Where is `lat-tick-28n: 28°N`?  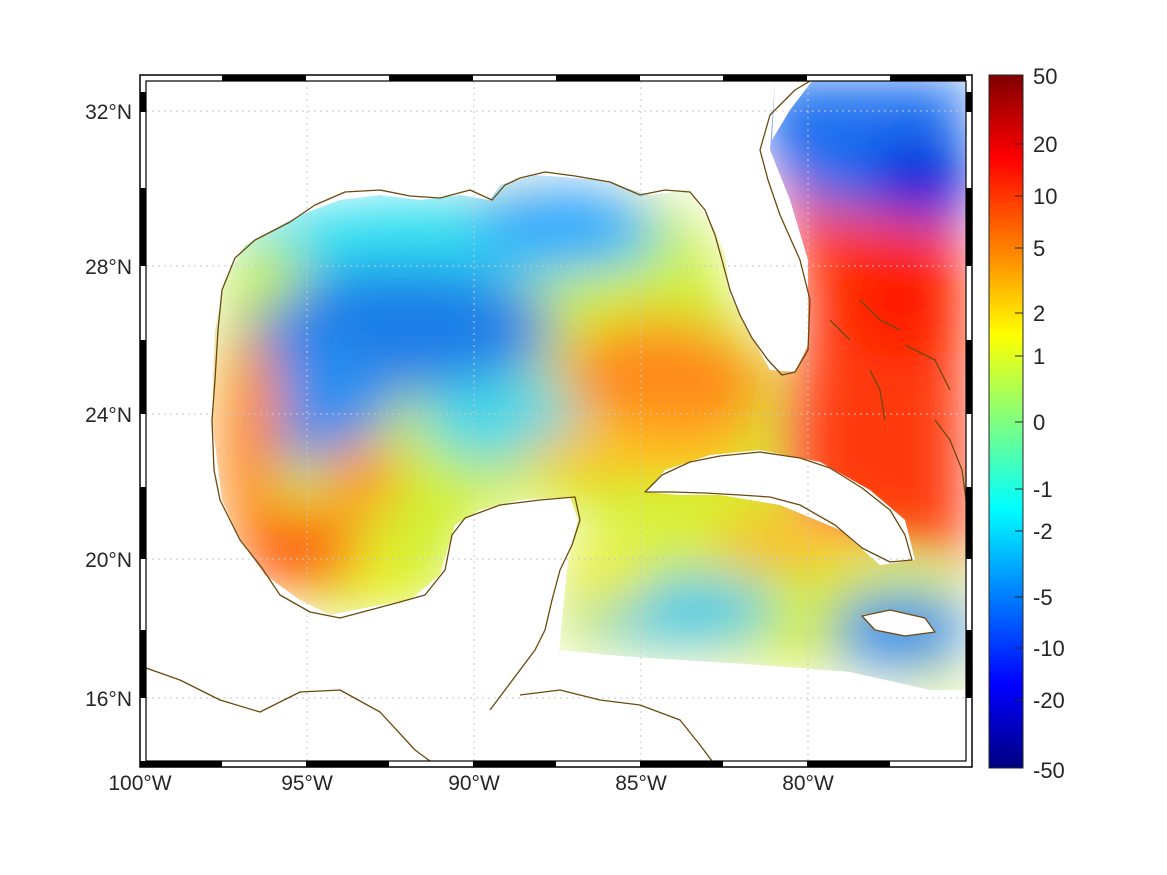 lat-tick-28n: 28°N is located at coordinates (108, 267).